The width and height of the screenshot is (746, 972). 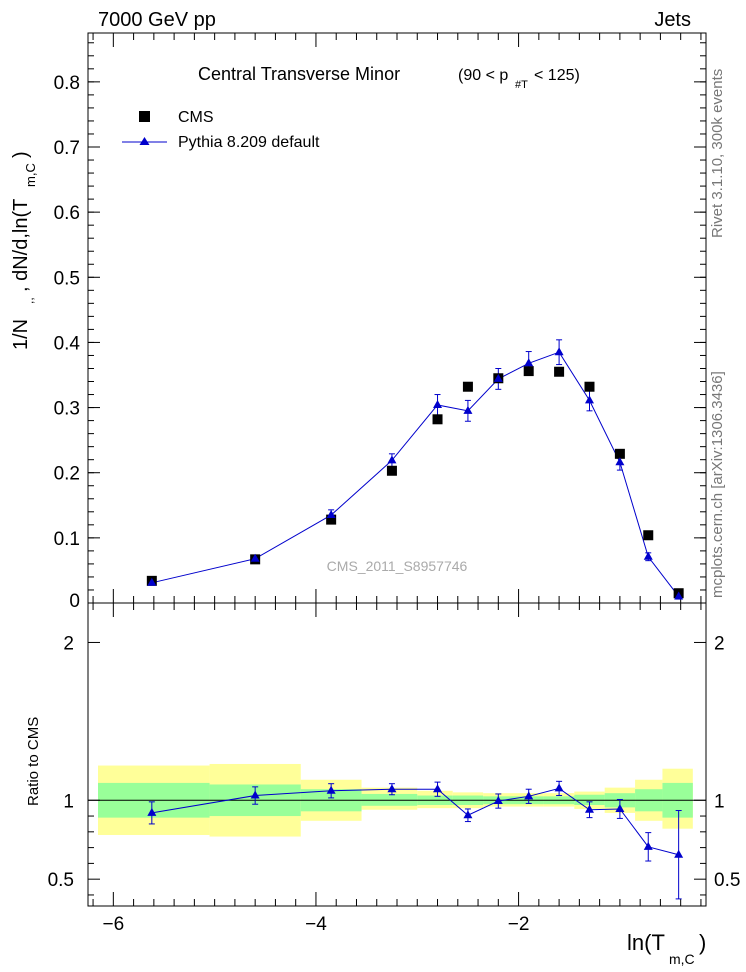 What do you see at coordinates (483, 75) in the screenshot?
I see `title-cut: (90 < p` at bounding box center [483, 75].